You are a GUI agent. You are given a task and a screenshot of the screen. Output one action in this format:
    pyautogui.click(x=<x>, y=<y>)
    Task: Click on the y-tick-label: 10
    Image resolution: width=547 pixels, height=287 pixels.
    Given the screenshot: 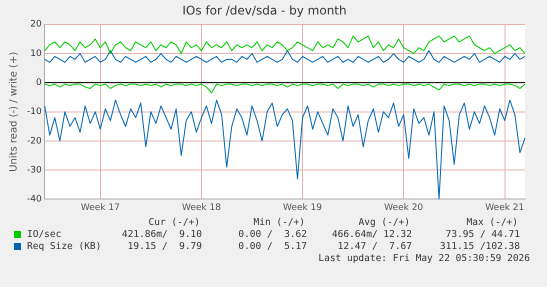 What is the action you would take?
    pyautogui.click(x=36, y=53)
    